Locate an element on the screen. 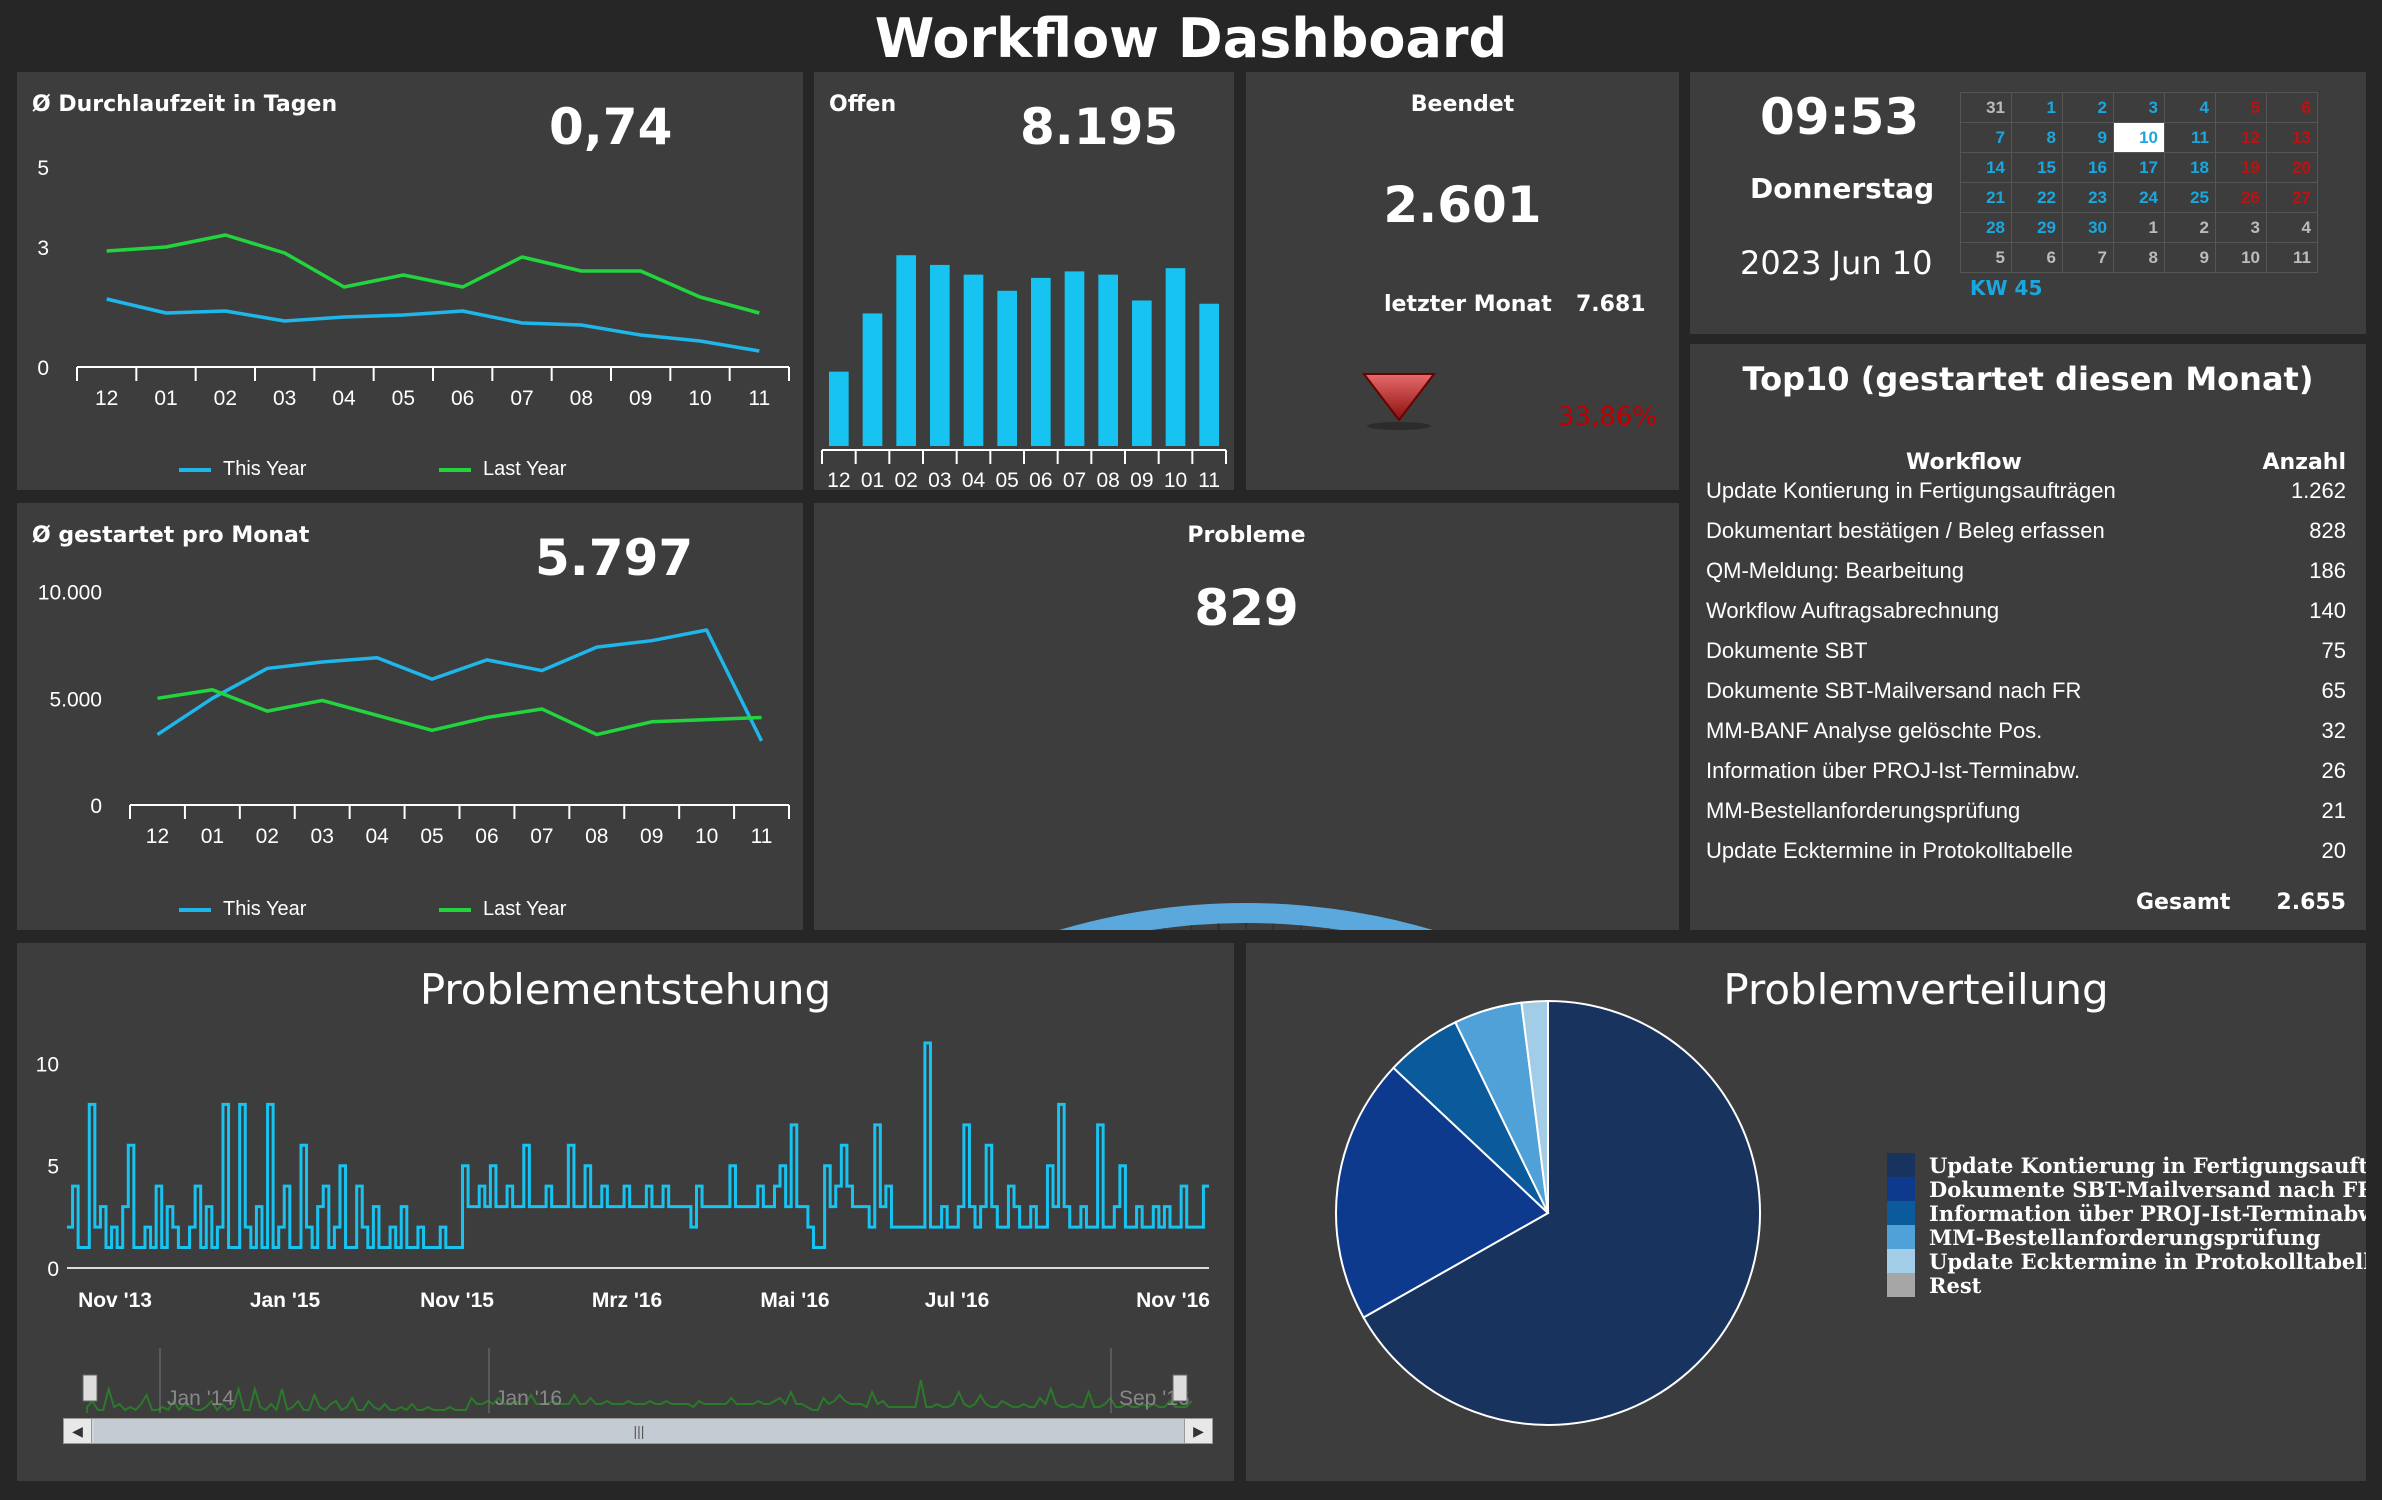 The image size is (2382, 1500). calendar-day: 26 is located at coordinates (2241, 197).